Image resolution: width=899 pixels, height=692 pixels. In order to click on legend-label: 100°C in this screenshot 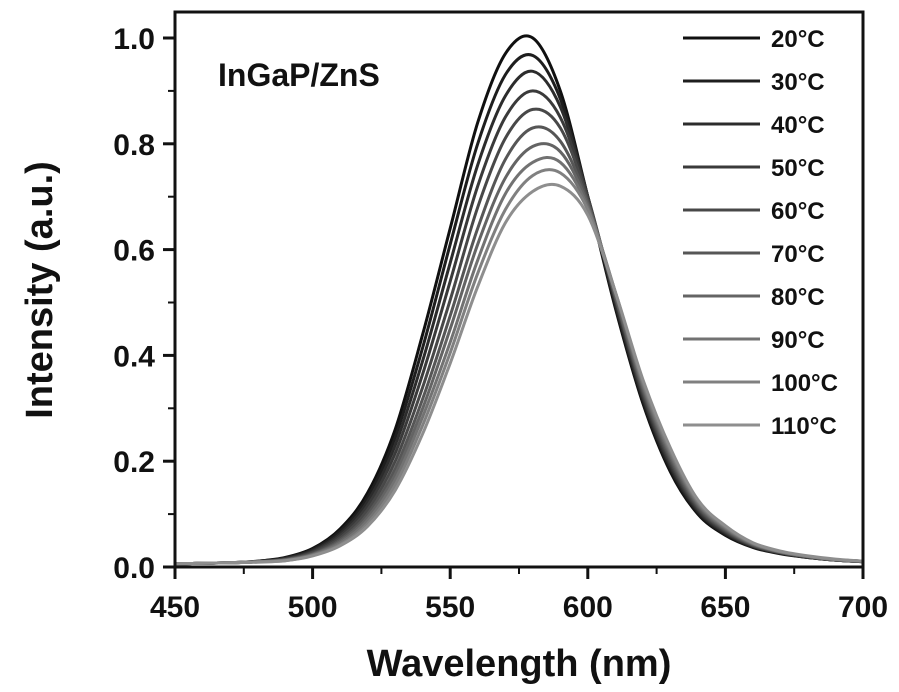, I will do `click(804, 383)`.